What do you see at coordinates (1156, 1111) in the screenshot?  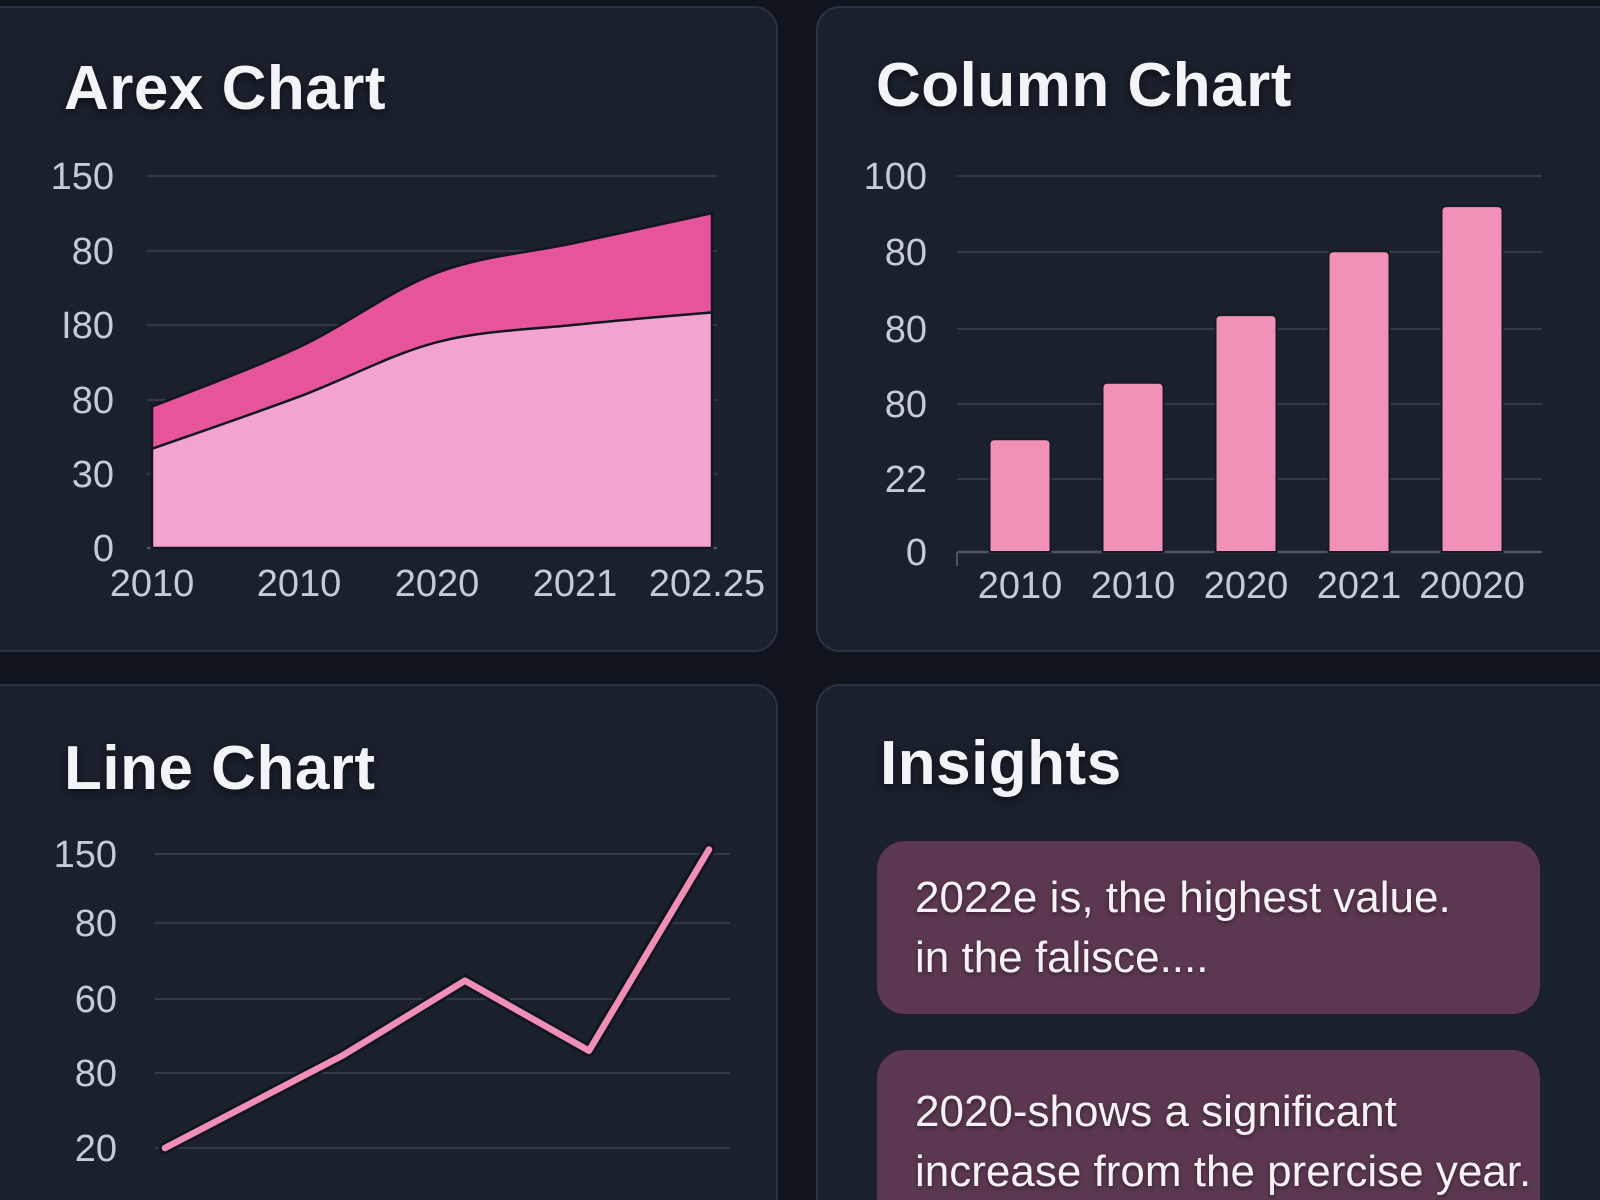 I see `insight-text-line: 2020-shows a significant` at bounding box center [1156, 1111].